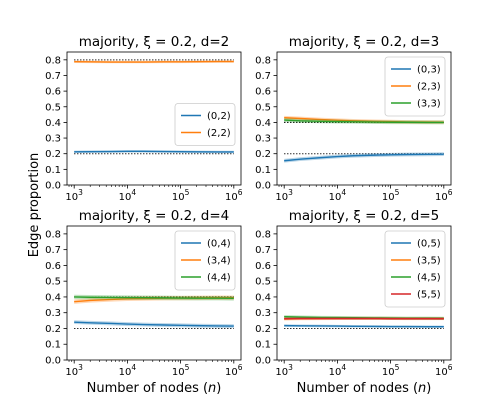 This screenshot has height=408, width=498. I want to click on legend-label: (4,4), so click(219, 278).